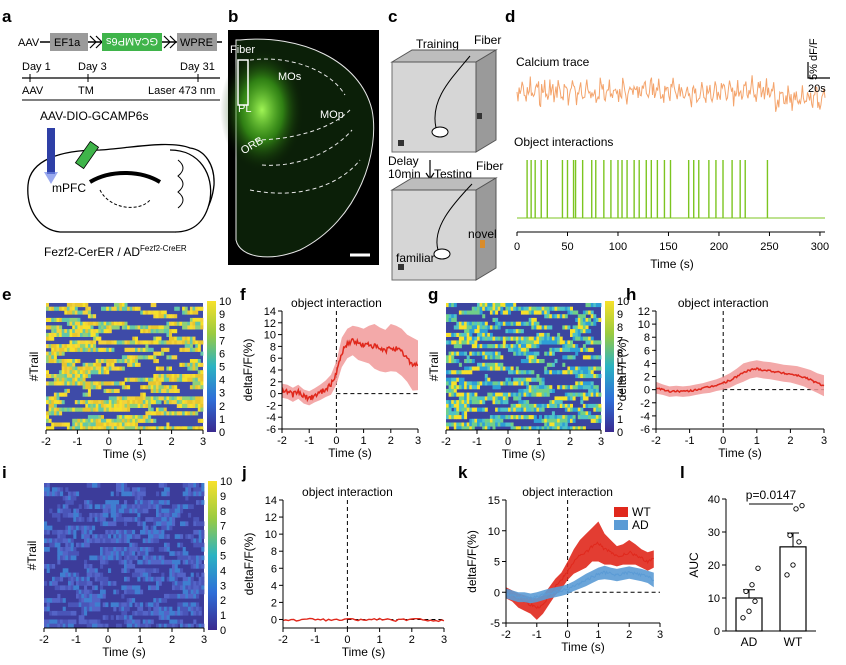 The height and width of the screenshot is (665, 846). I want to click on x-axis-label: Time (s), so click(350, 453).